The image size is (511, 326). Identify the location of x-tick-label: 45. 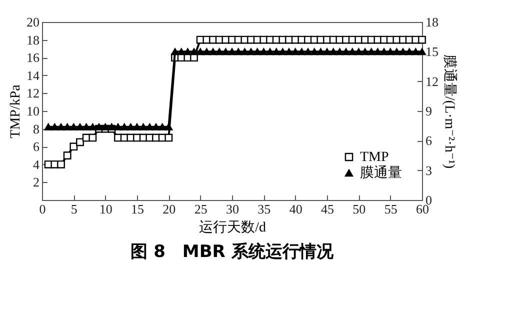
(327, 209).